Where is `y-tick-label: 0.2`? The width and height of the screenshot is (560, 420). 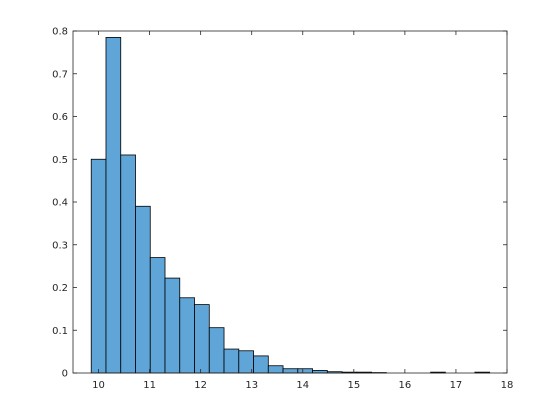 y-tick-label: 0.2 is located at coordinates (60, 288).